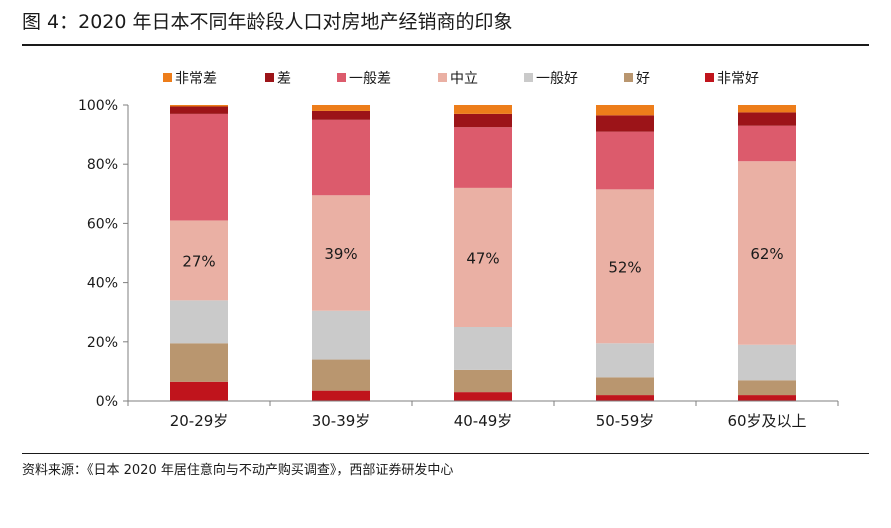 This screenshot has height=528, width=891. Describe the element at coordinates (625, 421) in the screenshot. I see `x-tick-label-50-59: 50-59岁` at that location.